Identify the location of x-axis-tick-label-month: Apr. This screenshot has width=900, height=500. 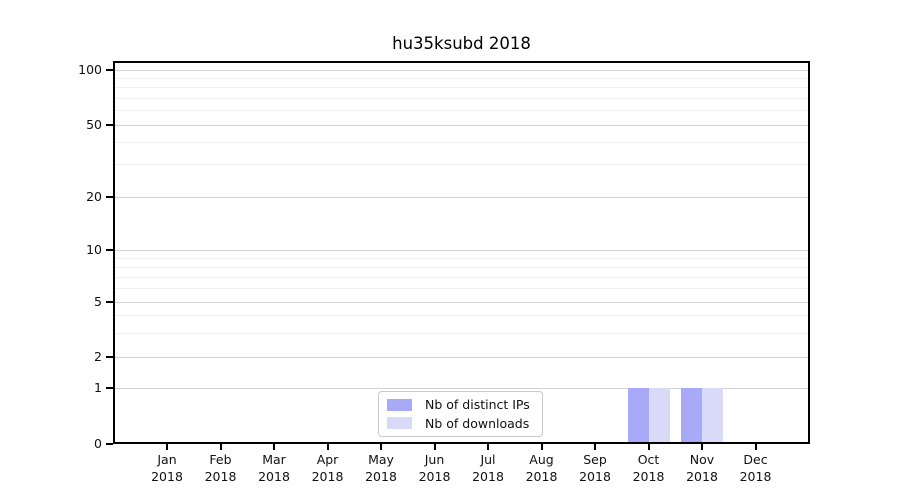
(327, 459).